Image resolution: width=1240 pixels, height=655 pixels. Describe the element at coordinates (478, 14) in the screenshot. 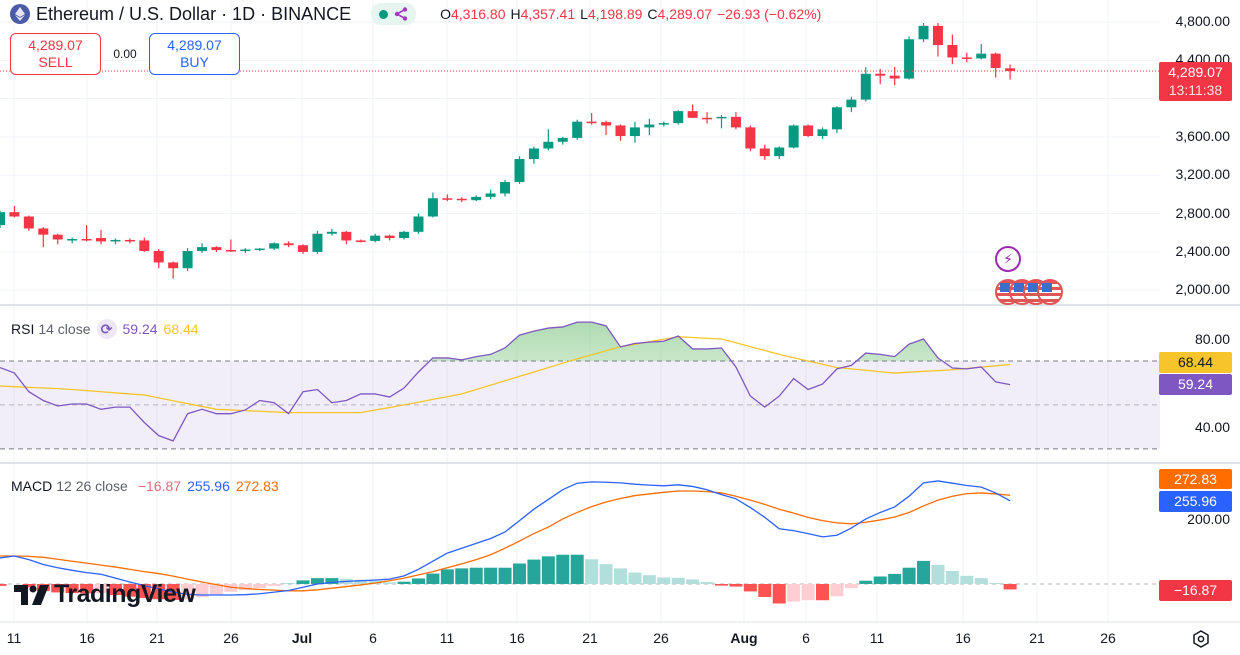

I see `open-value: 4,316.80` at that location.